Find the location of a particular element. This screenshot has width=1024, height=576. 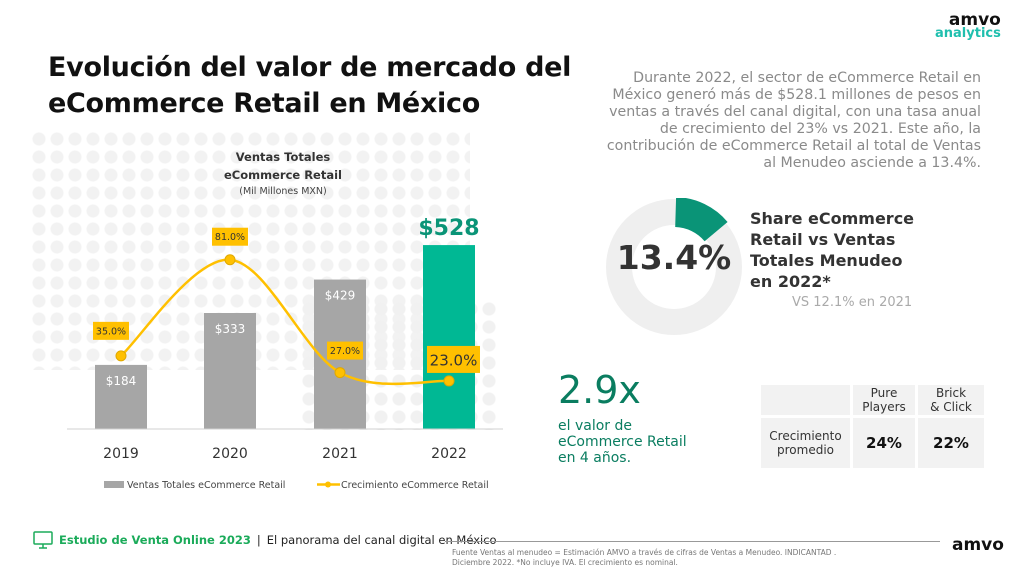

bar-value-label: $184 is located at coordinates (121, 381).